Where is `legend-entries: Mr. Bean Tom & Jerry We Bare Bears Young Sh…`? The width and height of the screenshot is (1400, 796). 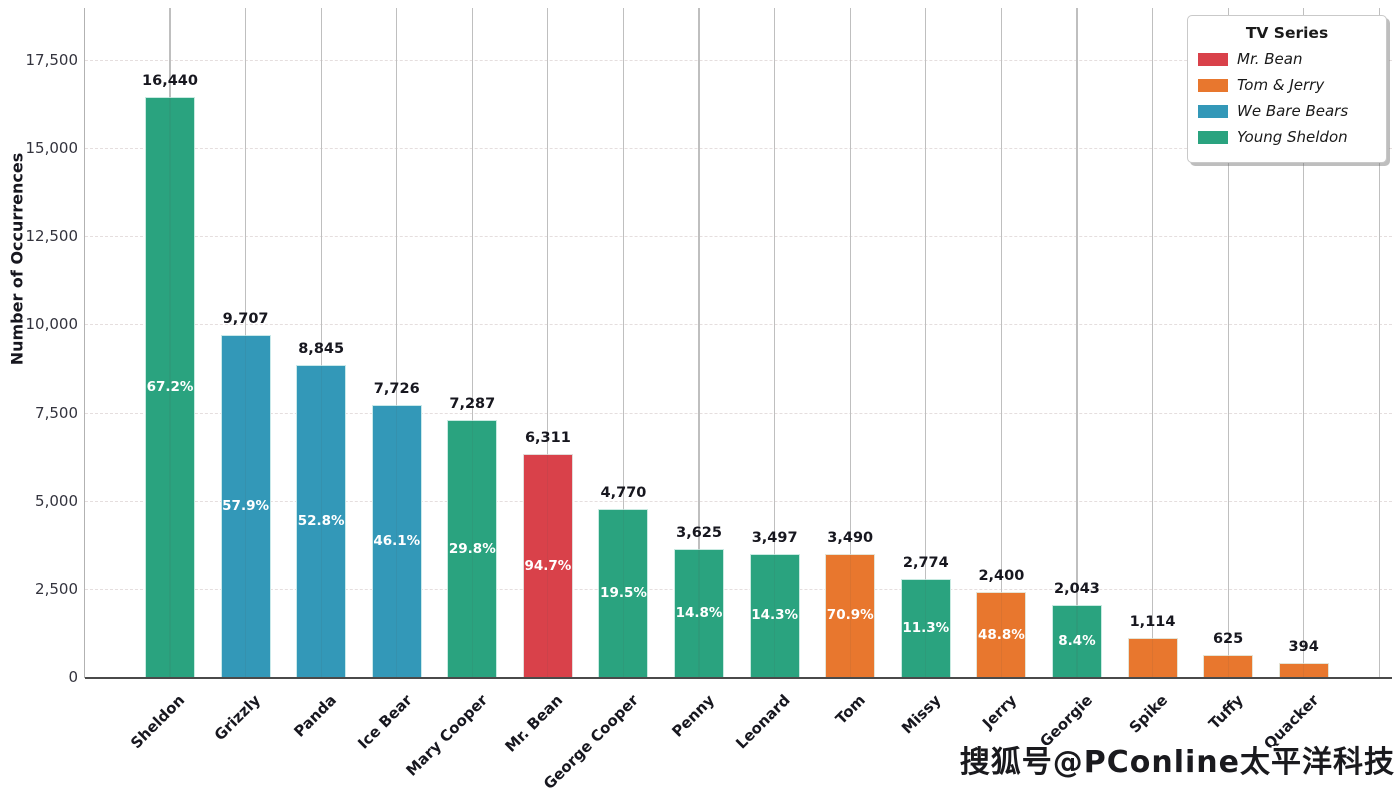
legend-entries: Mr. Bean Tom & Jerry We Bare Bears Young Sh… is located at coordinates (1287, 98).